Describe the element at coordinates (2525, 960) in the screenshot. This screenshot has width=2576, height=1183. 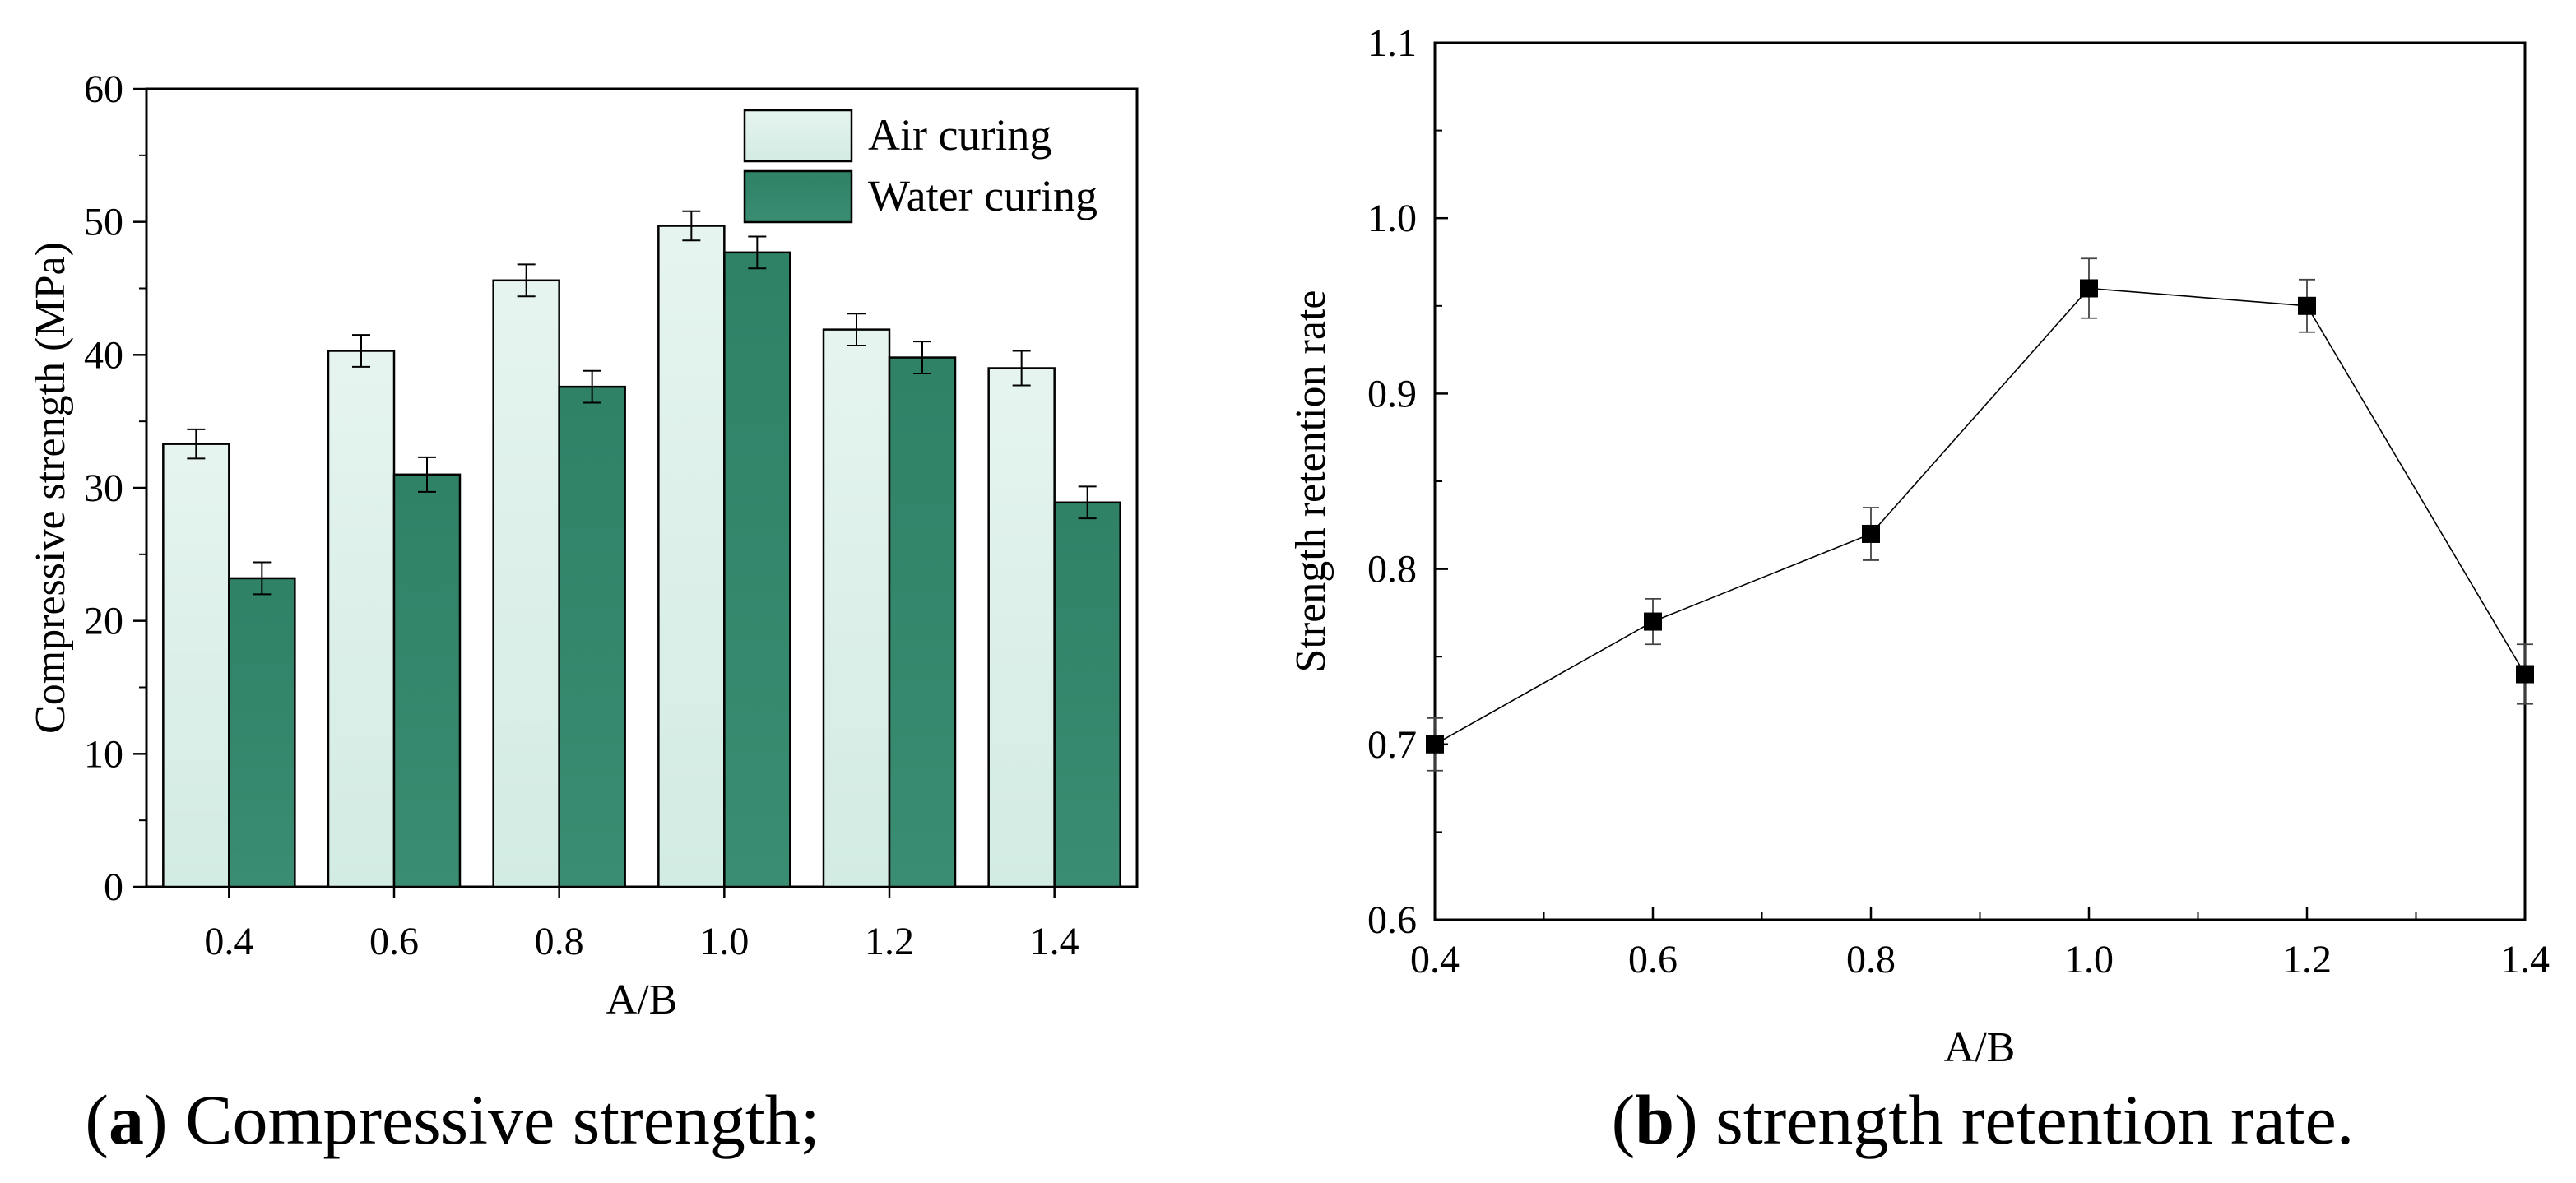
I see `x-tick-label-b: 1.4` at that location.